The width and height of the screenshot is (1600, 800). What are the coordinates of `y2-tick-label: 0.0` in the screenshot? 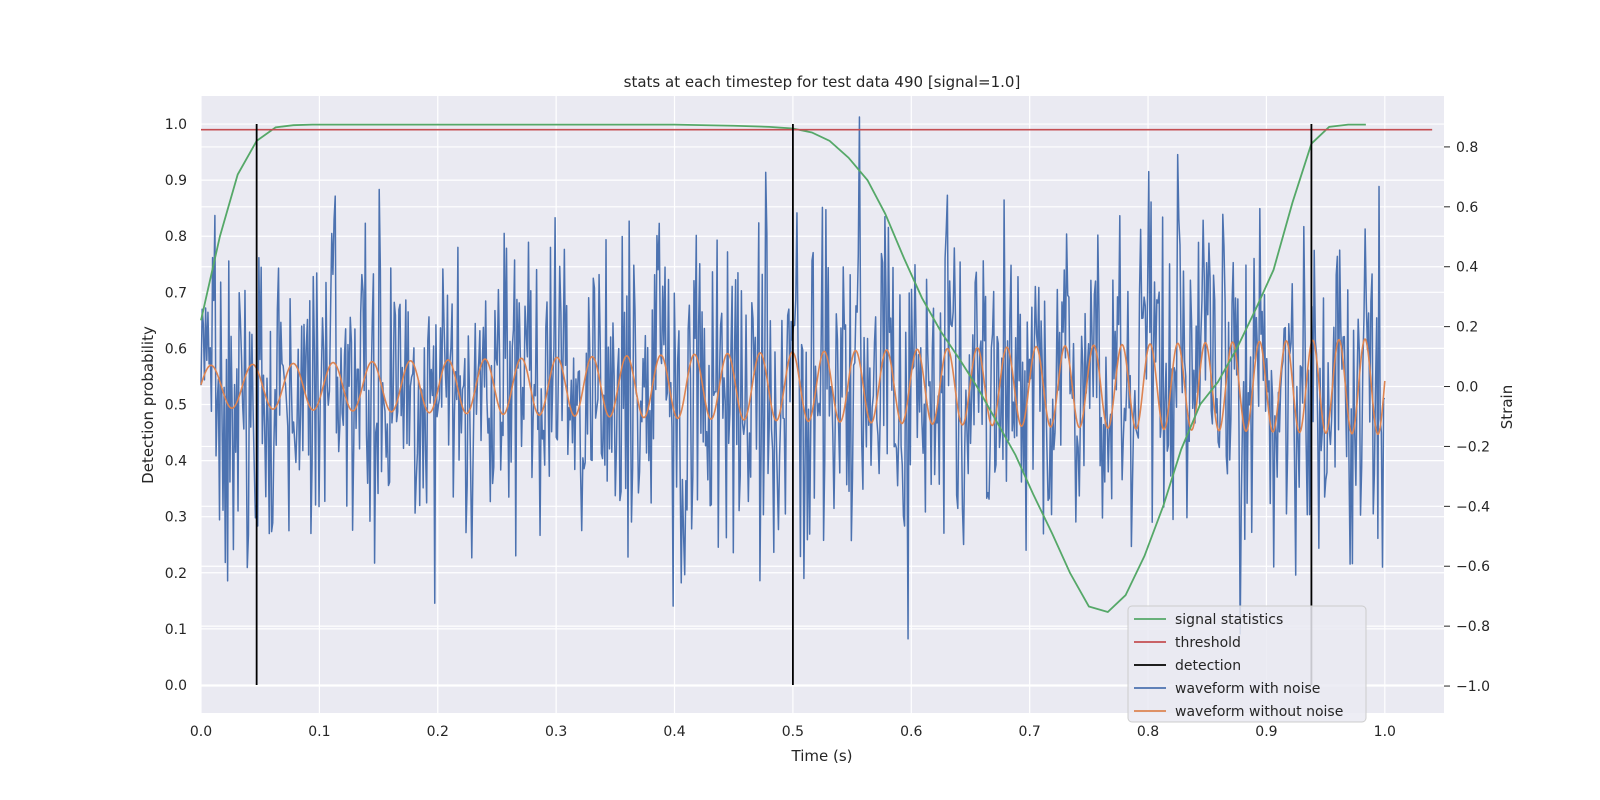 It's located at (1467, 388).